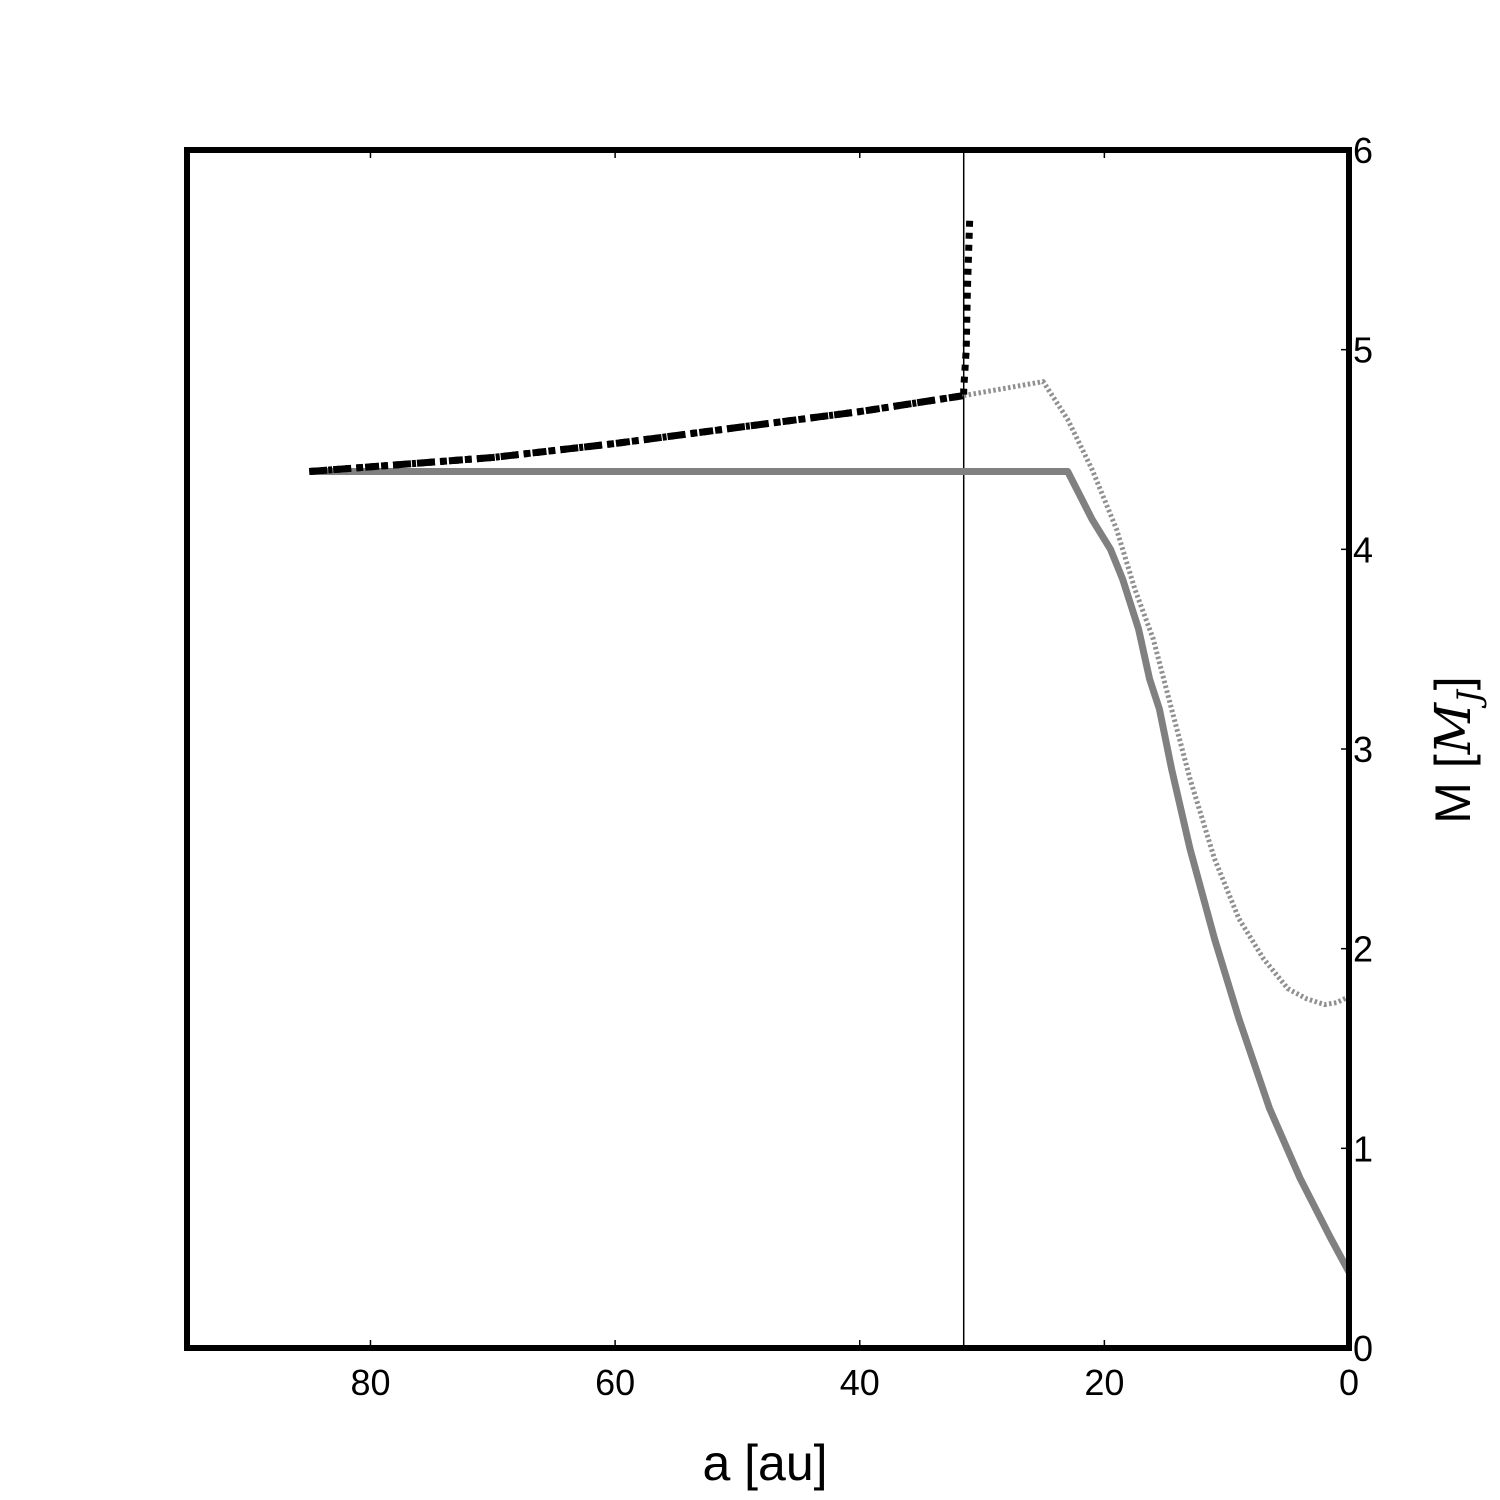  I want to click on y-tick-label: 3, so click(1363, 749).